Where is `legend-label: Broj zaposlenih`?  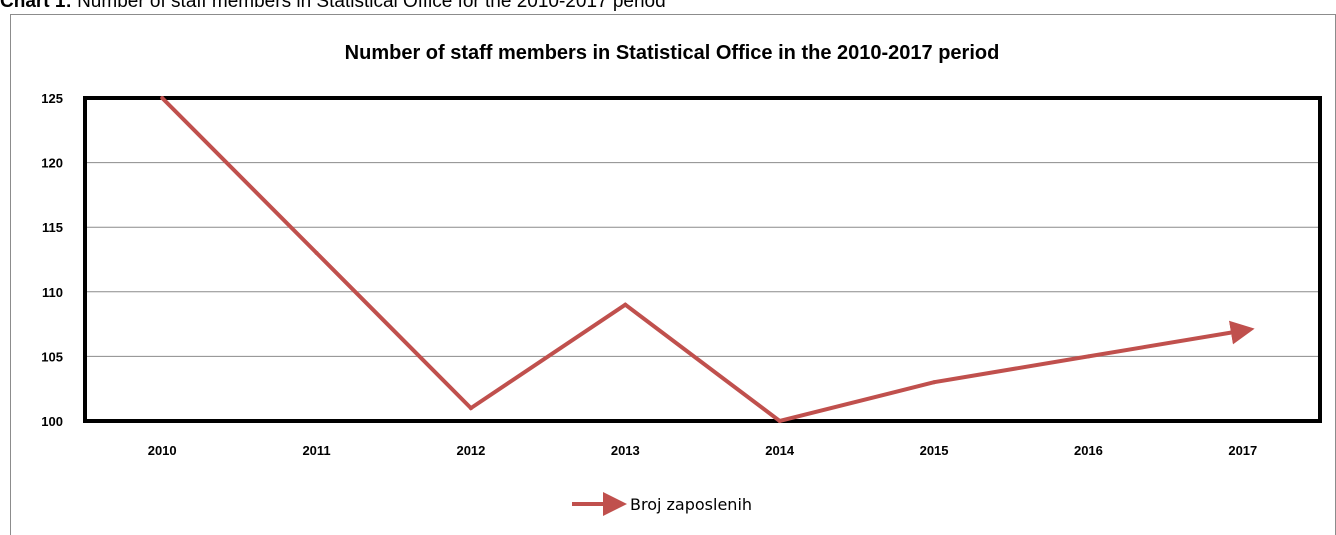 legend-label: Broj zaposlenih is located at coordinates (691, 504).